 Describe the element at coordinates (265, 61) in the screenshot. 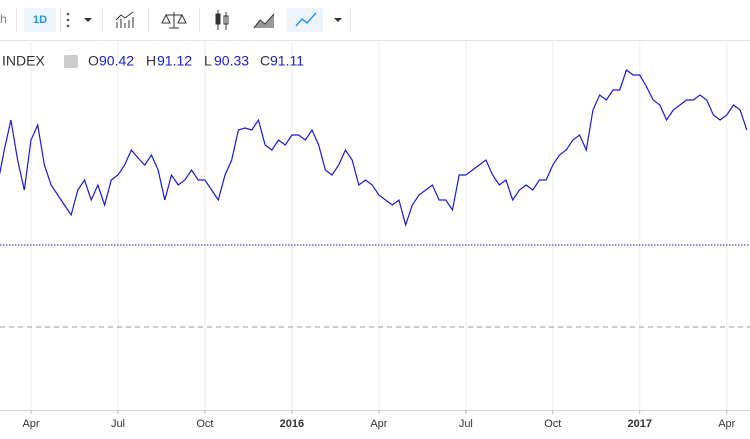

I see `legend-label: C` at that location.